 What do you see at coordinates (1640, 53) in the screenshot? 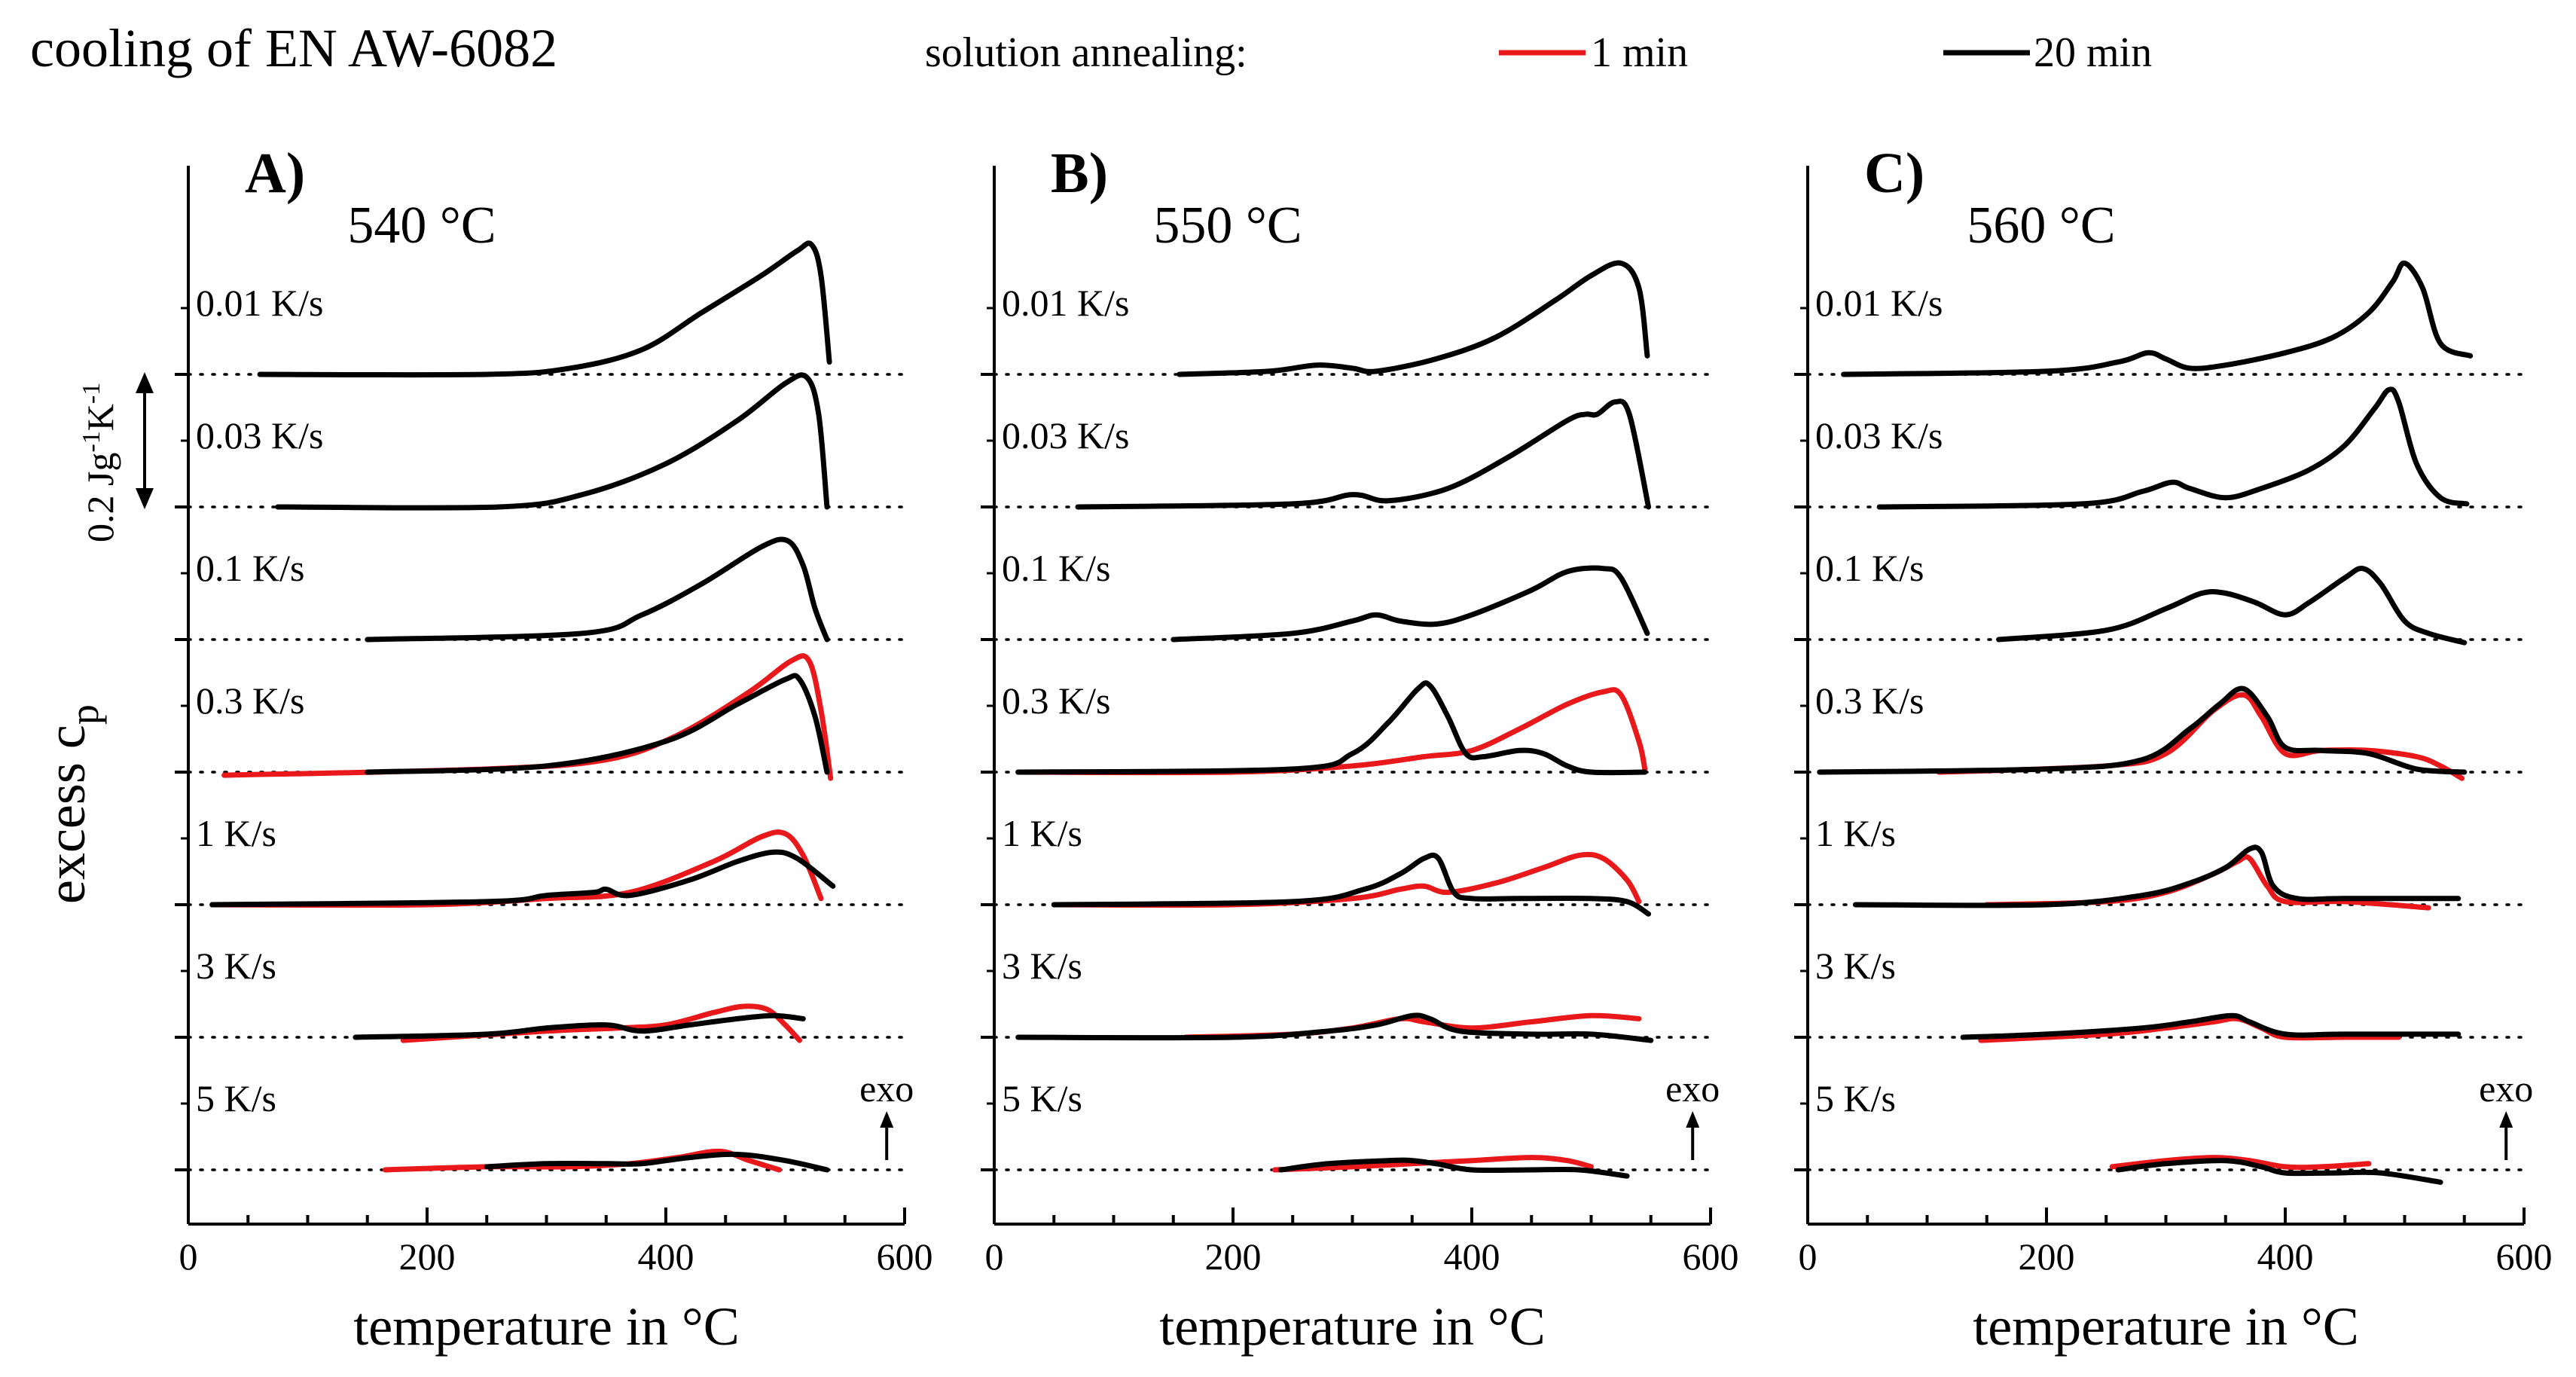
I see `legend-entry-1min: 1 min` at bounding box center [1640, 53].